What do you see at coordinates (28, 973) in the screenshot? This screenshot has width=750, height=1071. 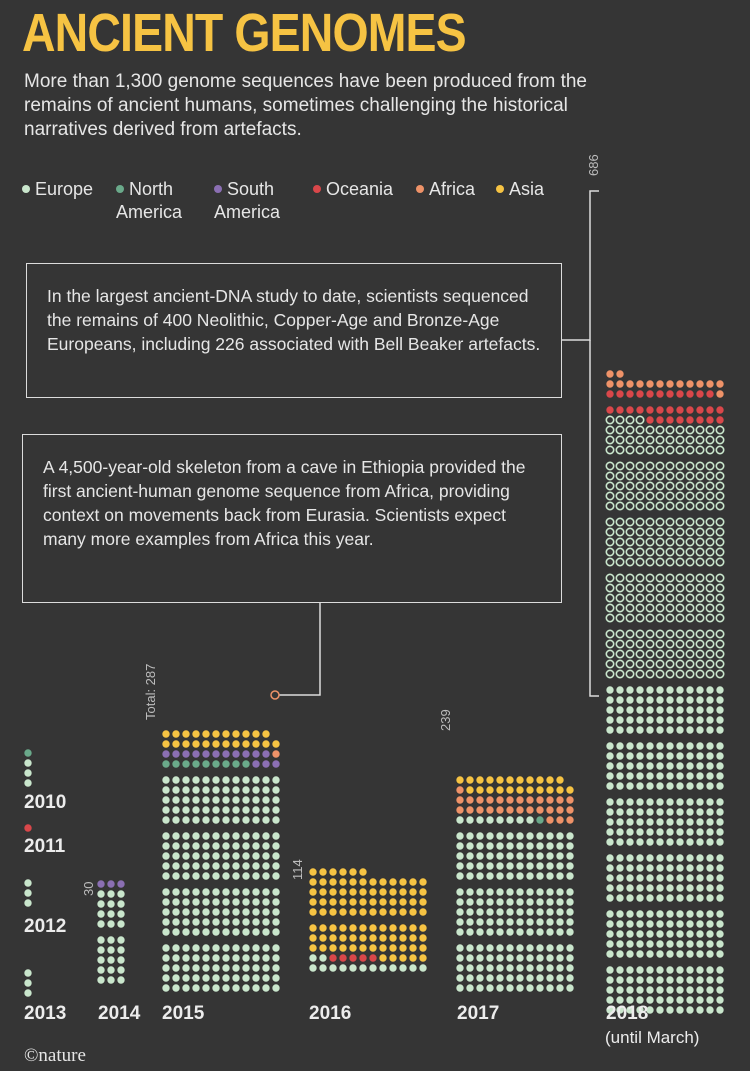 I see `genome-dot-2013-europe` at bounding box center [28, 973].